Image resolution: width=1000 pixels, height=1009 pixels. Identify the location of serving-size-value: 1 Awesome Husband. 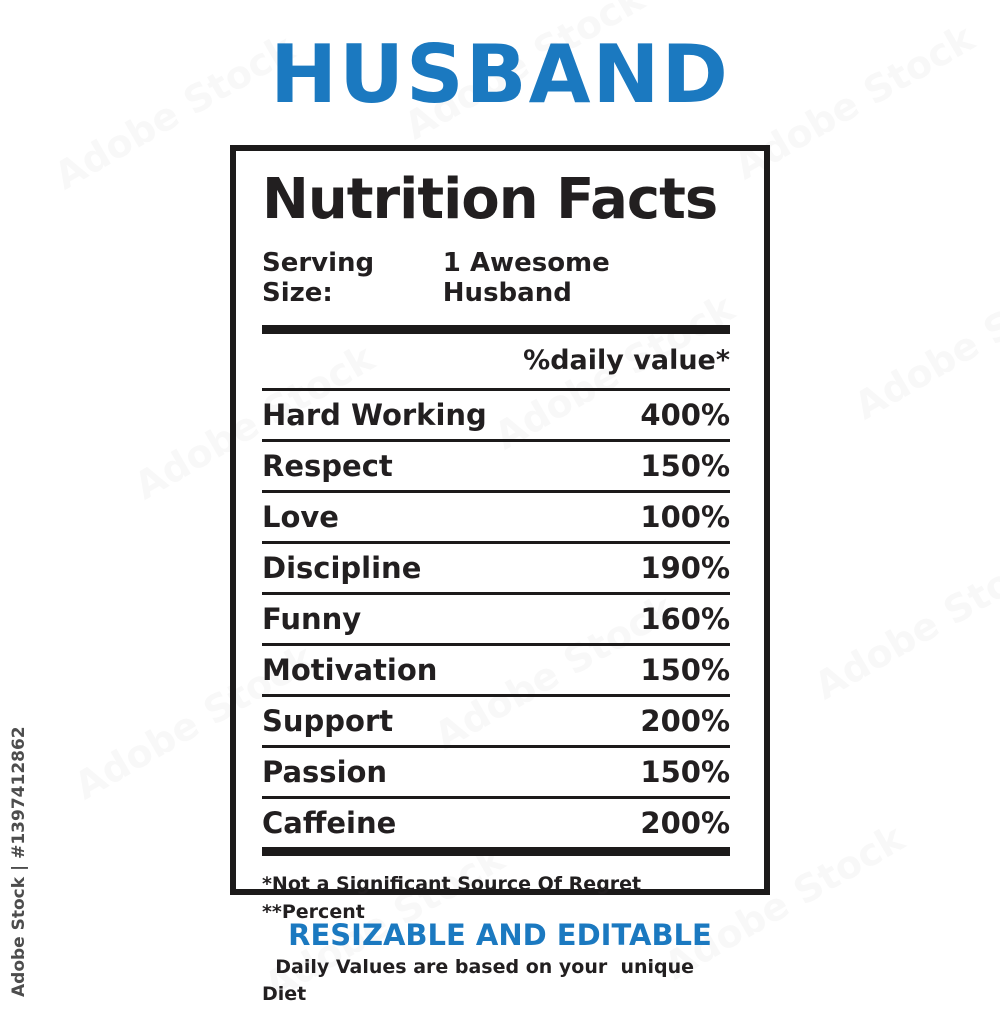
(526, 278).